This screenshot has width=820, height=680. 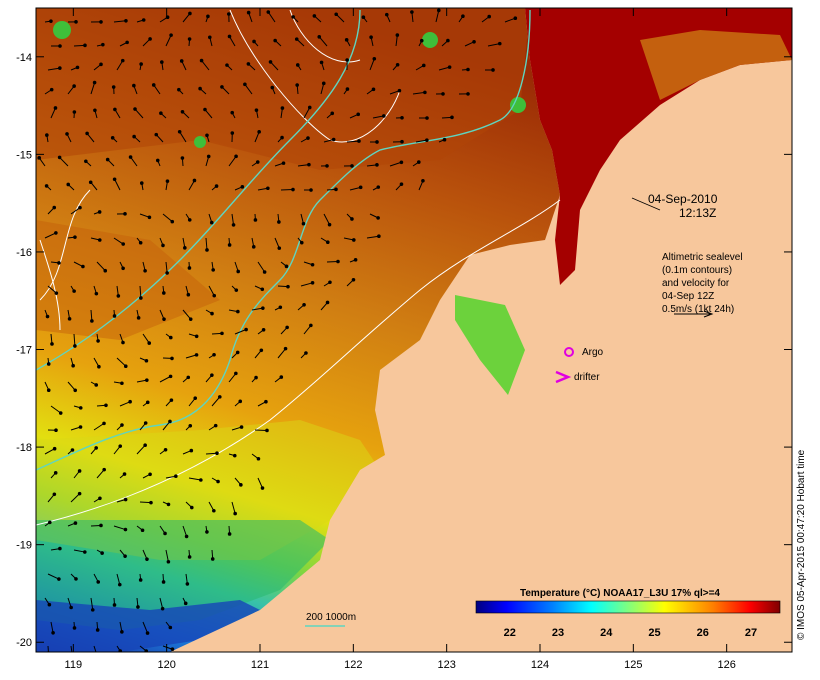 I want to click on colorbar-tick-label: 26, so click(x=703, y=633).